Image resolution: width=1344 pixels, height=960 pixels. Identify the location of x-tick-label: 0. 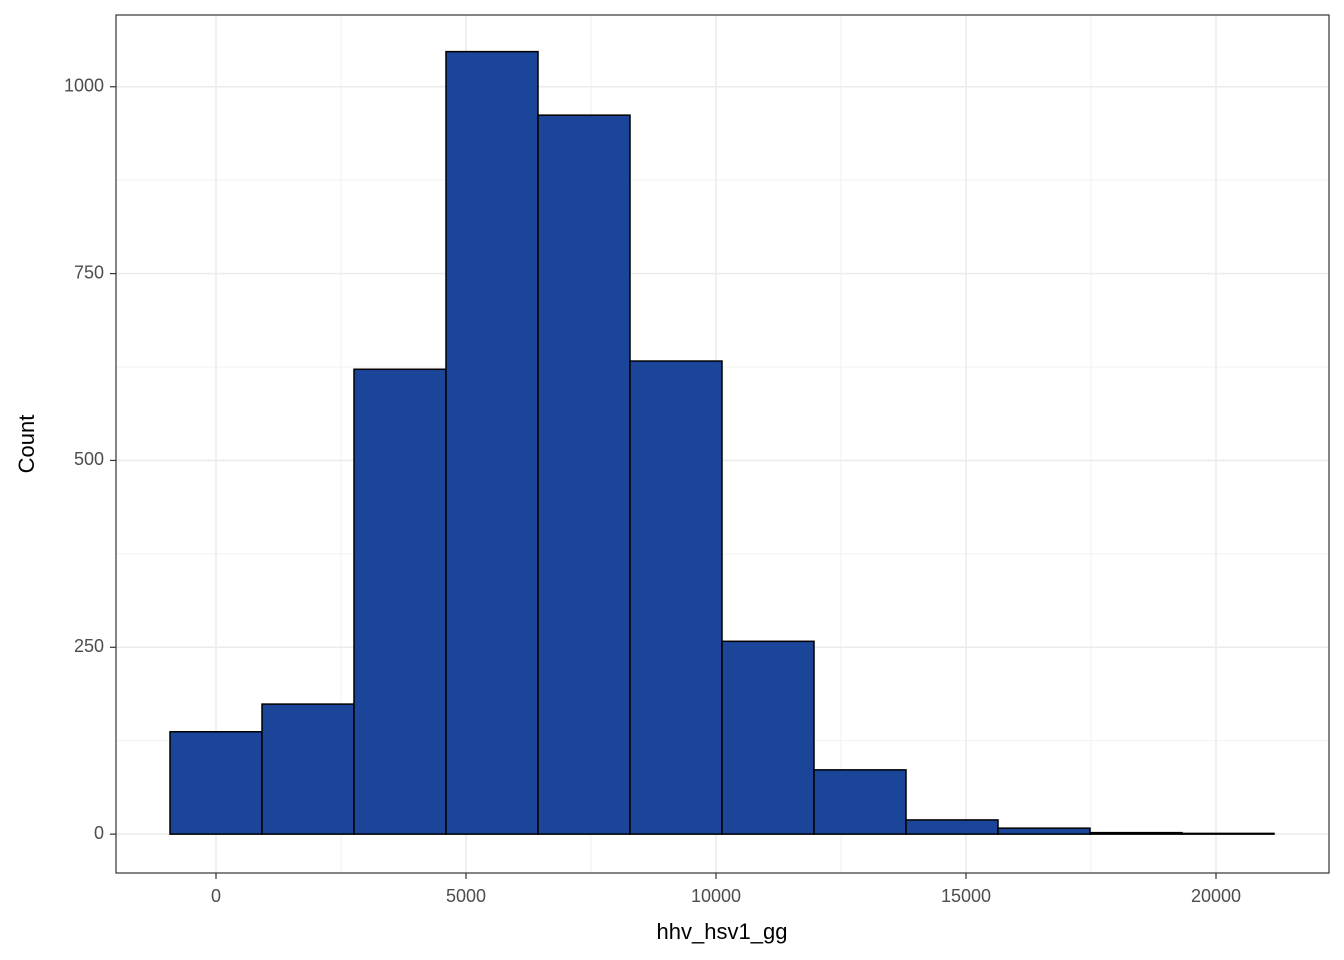
(216, 896).